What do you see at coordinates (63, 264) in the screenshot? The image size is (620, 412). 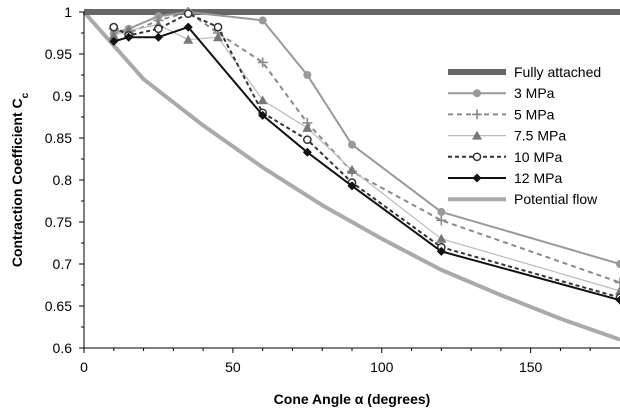 I see `y-tick-label: 0.7` at bounding box center [63, 264].